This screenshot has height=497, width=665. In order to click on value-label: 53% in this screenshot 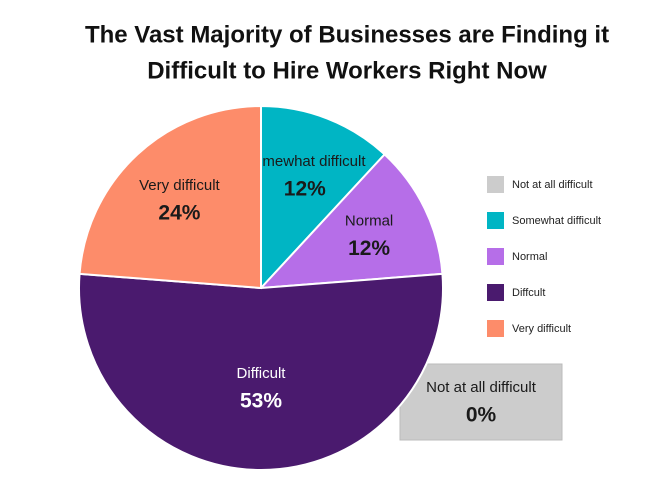, I will do `click(261, 401)`.